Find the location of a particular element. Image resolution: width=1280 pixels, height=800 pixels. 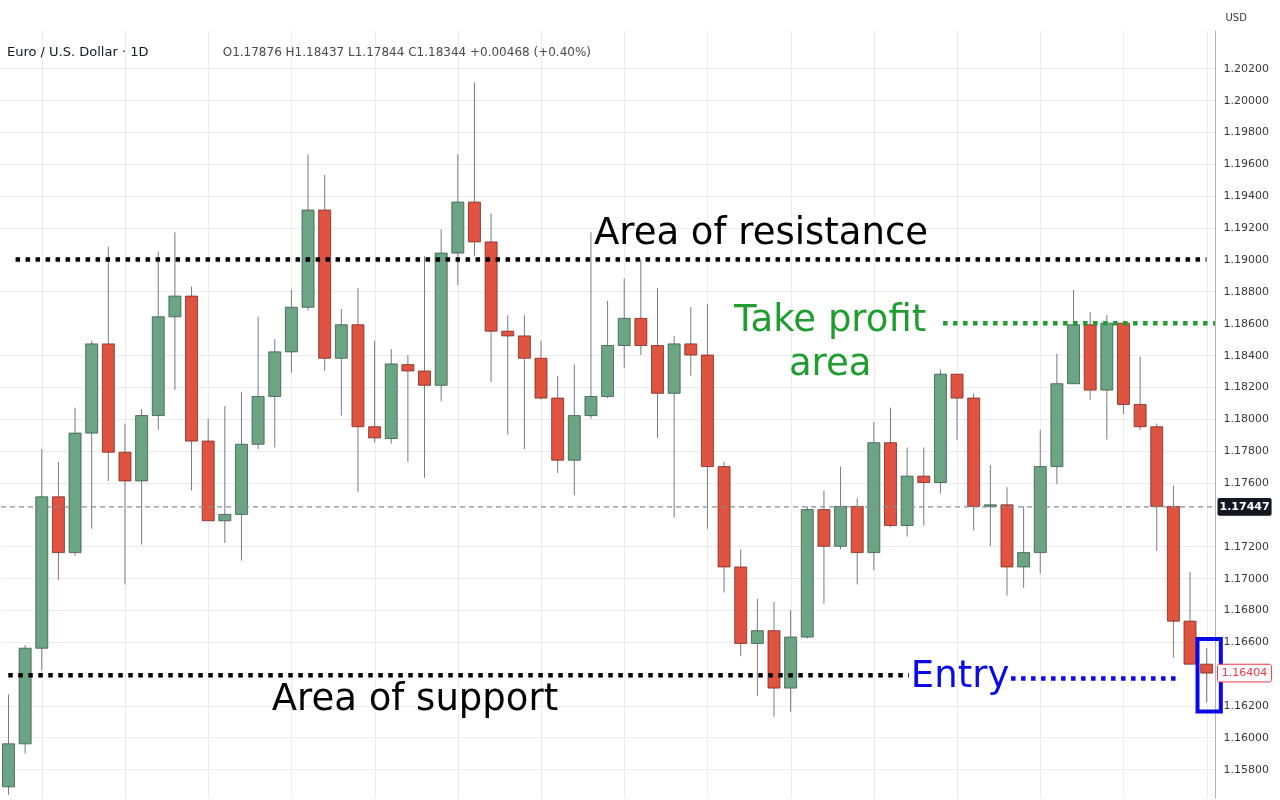

y-tick-label: 1.17800 is located at coordinates (1246, 451).